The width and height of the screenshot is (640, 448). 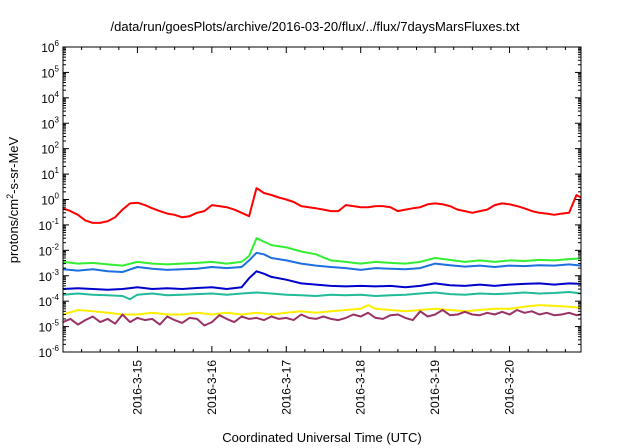 I want to click on x-axis-label: Coordinated Universal Time (UTC), so click(x=321, y=437).